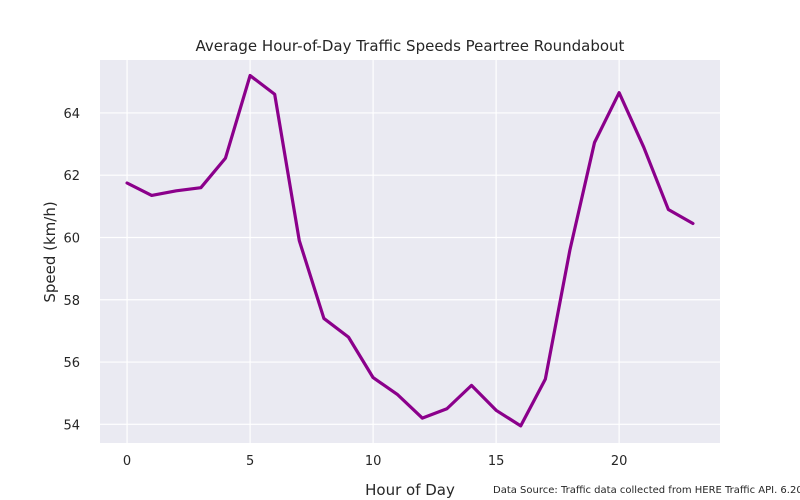 The image size is (800, 500). I want to click on y-tick-label: 56, so click(71, 363).